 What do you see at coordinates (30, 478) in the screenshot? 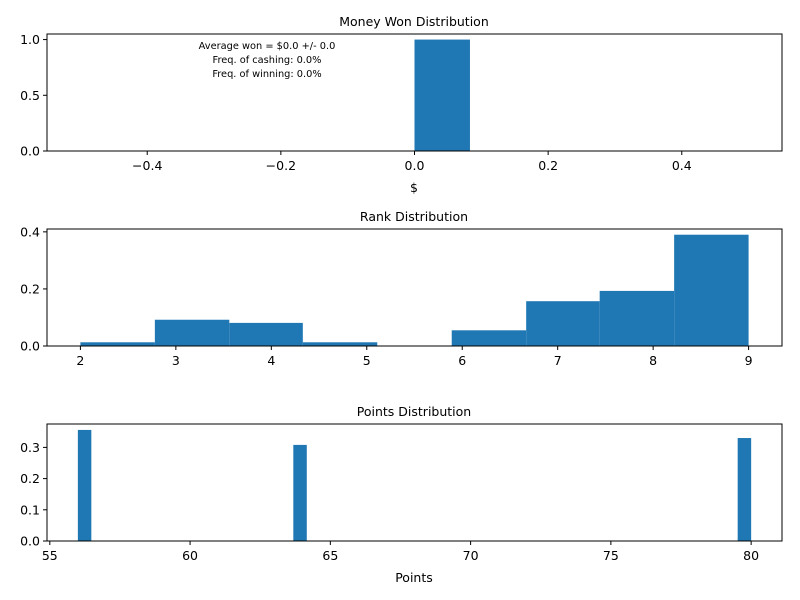
I see `points-y-tick-label-2: 0.2` at bounding box center [30, 478].